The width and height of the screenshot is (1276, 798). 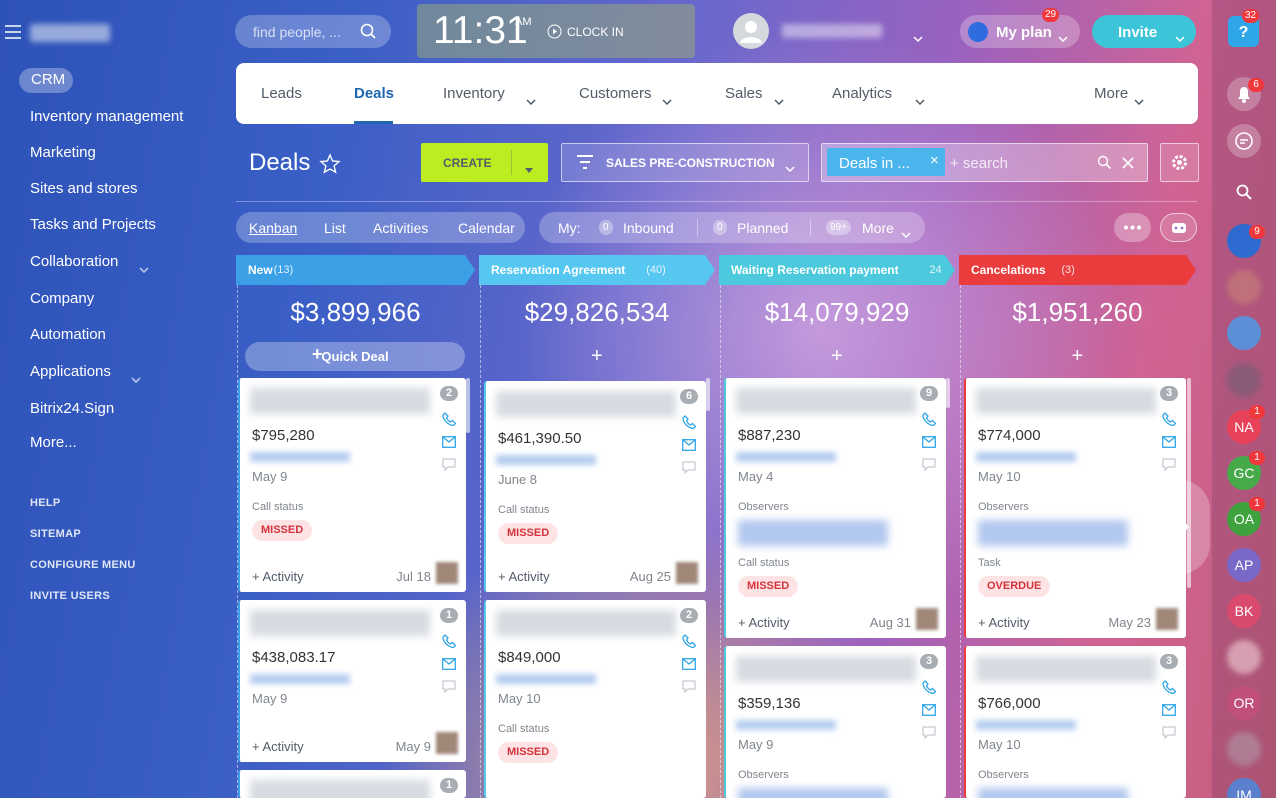 What do you see at coordinates (826, 401) in the screenshot?
I see `deal-name-blur` at bounding box center [826, 401].